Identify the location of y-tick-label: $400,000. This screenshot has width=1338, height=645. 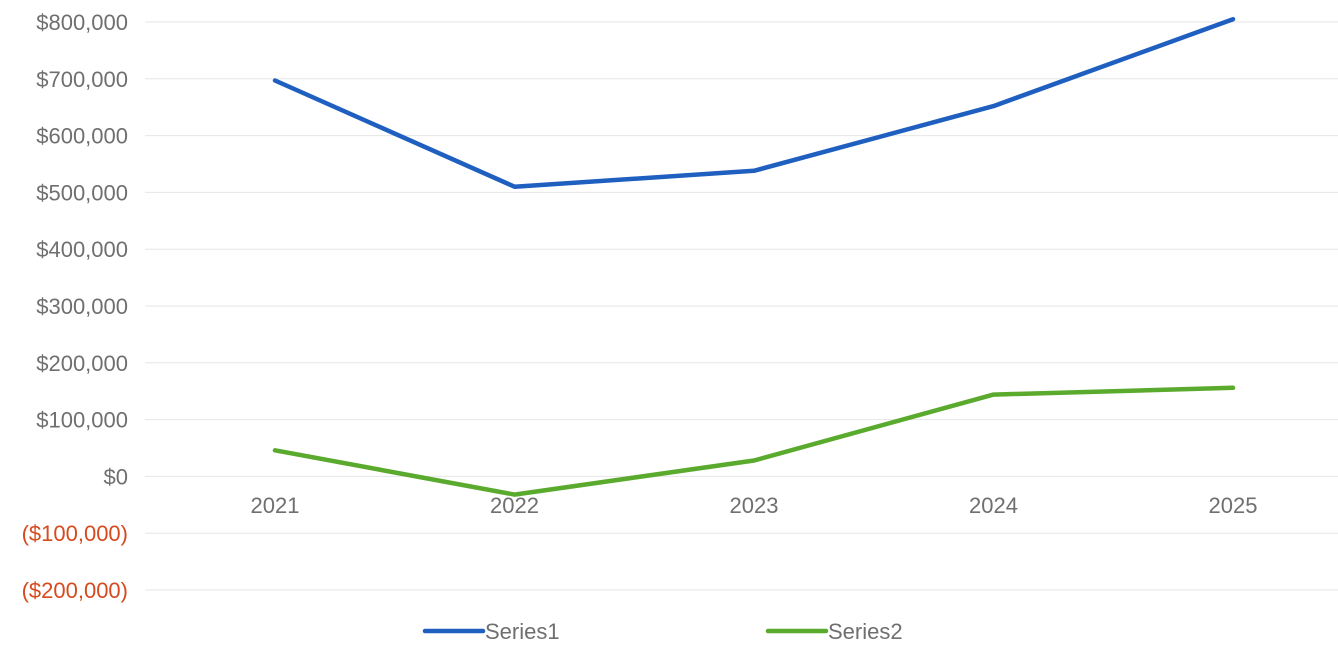
(82, 249).